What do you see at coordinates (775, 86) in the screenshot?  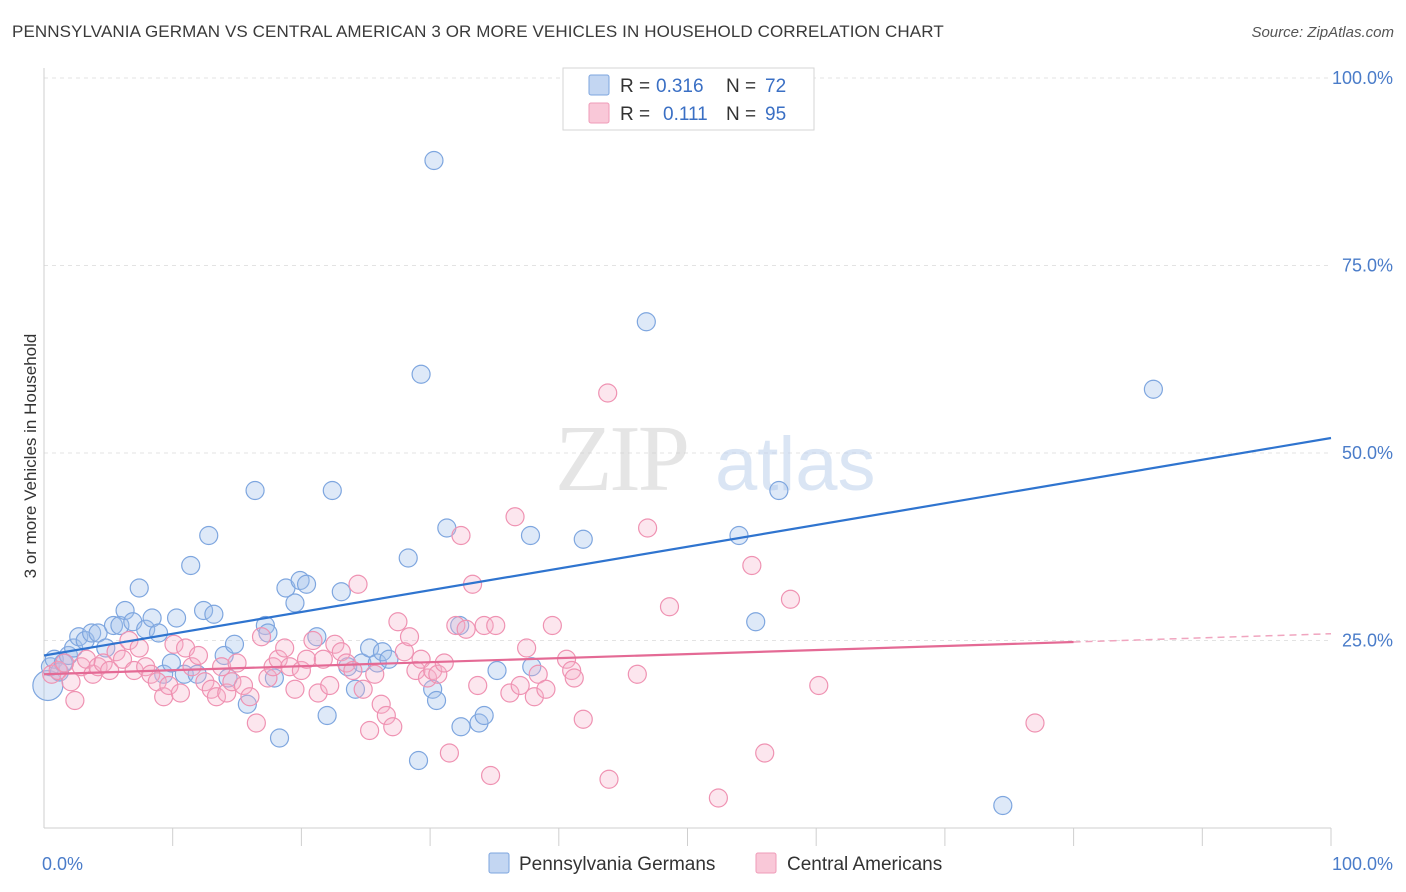 I see `legend-n-value-blue: 72` at bounding box center [775, 86].